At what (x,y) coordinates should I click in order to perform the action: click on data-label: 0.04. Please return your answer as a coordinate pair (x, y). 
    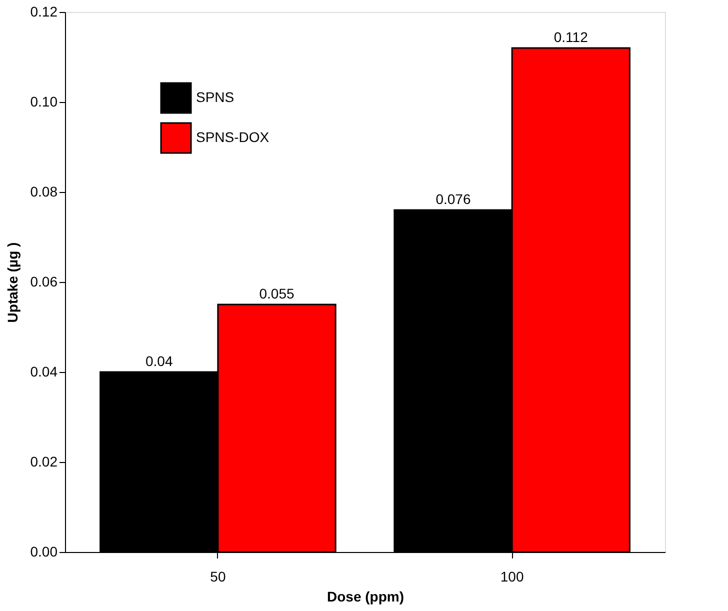
    Looking at the image, I should click on (159, 361).